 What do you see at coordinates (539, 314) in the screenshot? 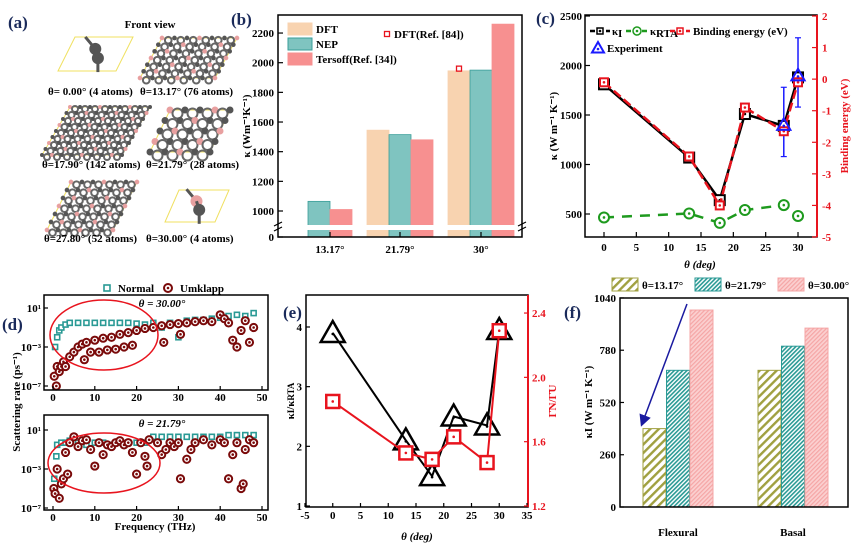
I see `y-tick-label-right: 2.4` at bounding box center [539, 314].